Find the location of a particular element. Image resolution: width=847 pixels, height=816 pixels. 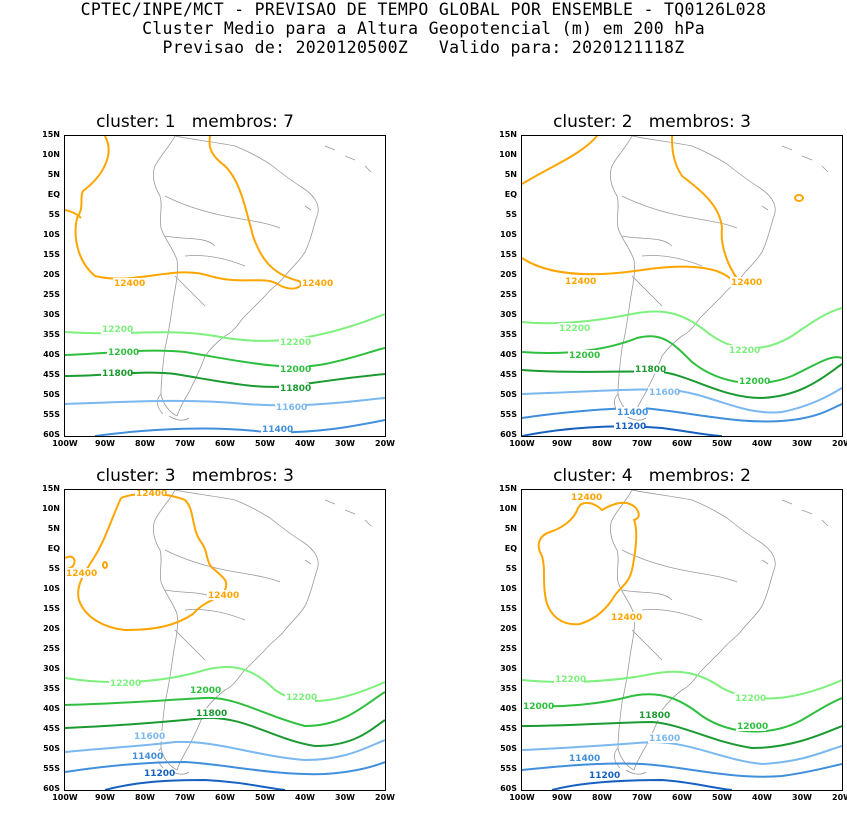

panel-title: cluster: 1 membros: 7 is located at coordinates (195, 122).